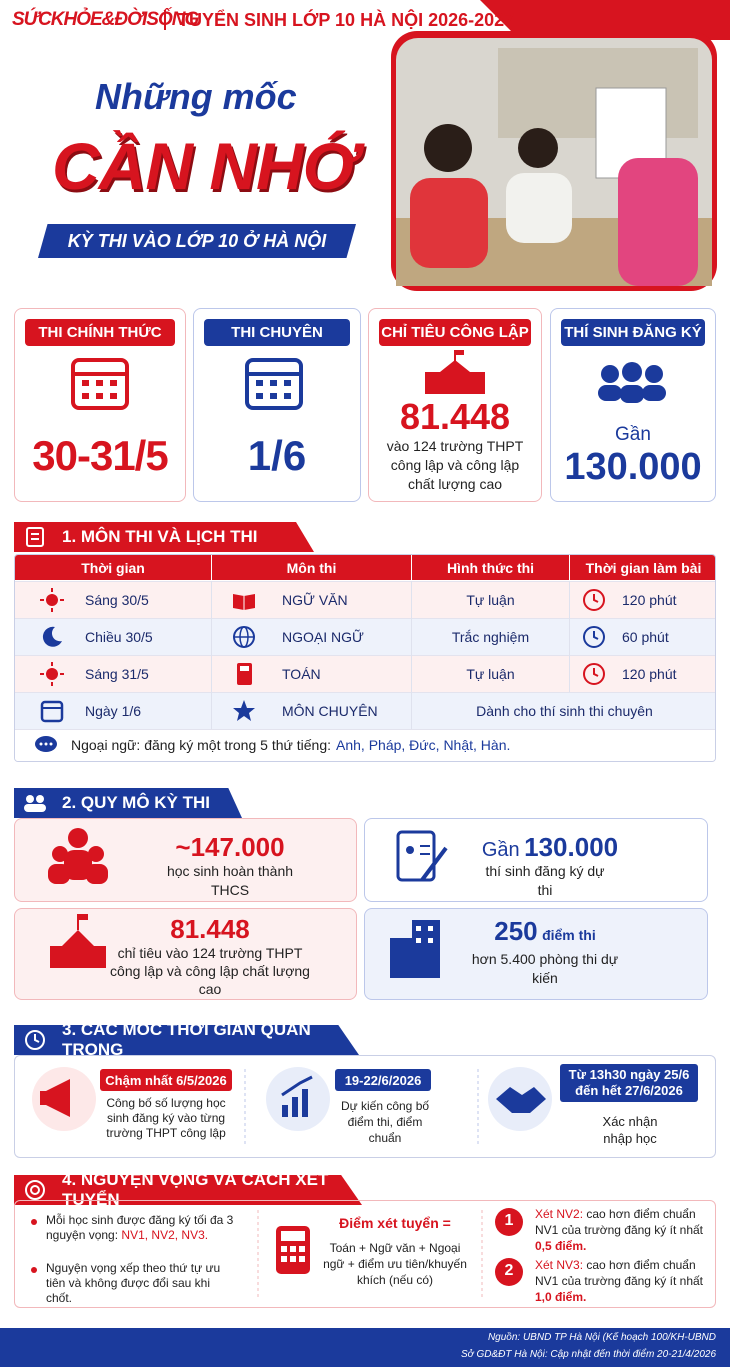 The image size is (730, 1367). Describe the element at coordinates (117, 599) in the screenshot. I see `exam-time: Sáng 30/5` at that location.